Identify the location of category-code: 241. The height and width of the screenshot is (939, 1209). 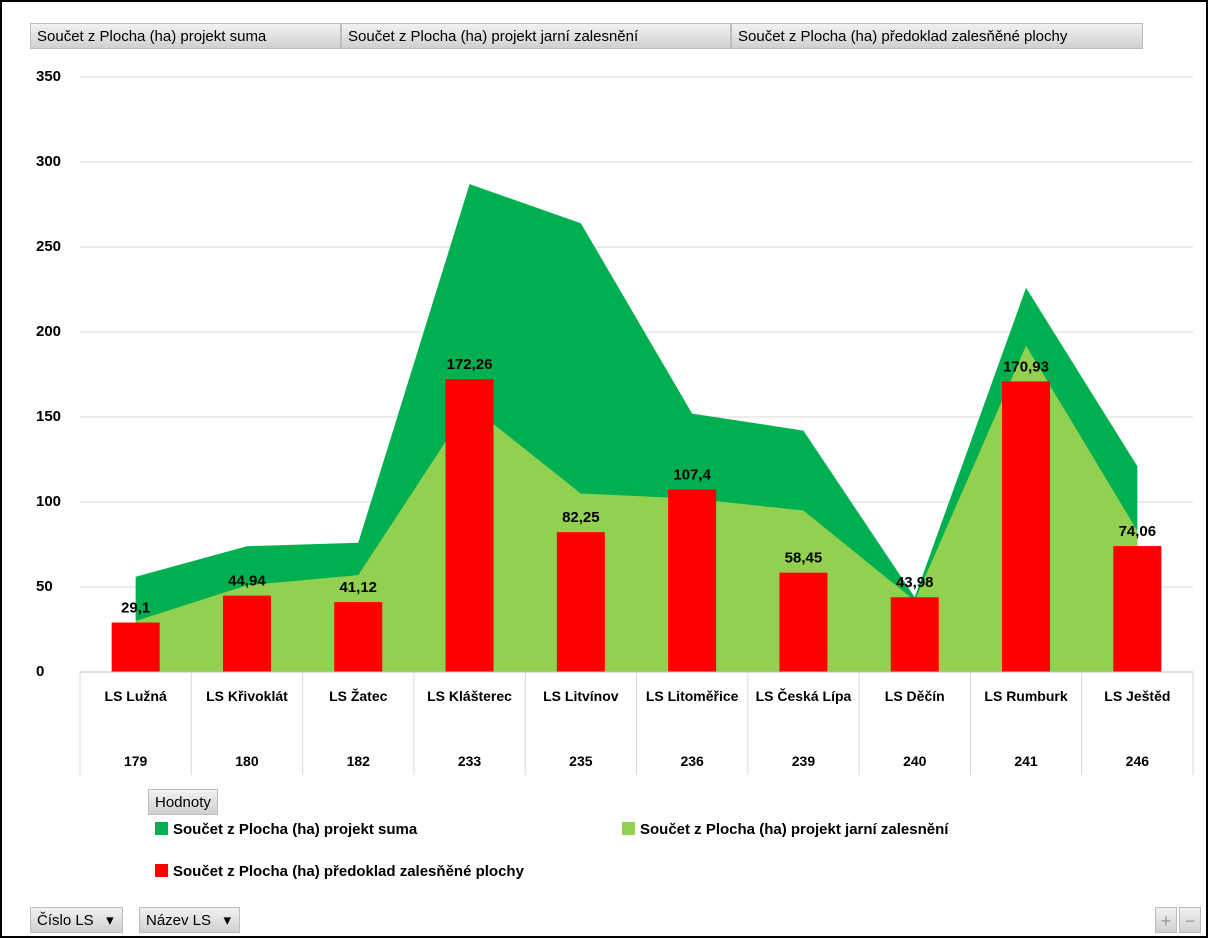
(1026, 761).